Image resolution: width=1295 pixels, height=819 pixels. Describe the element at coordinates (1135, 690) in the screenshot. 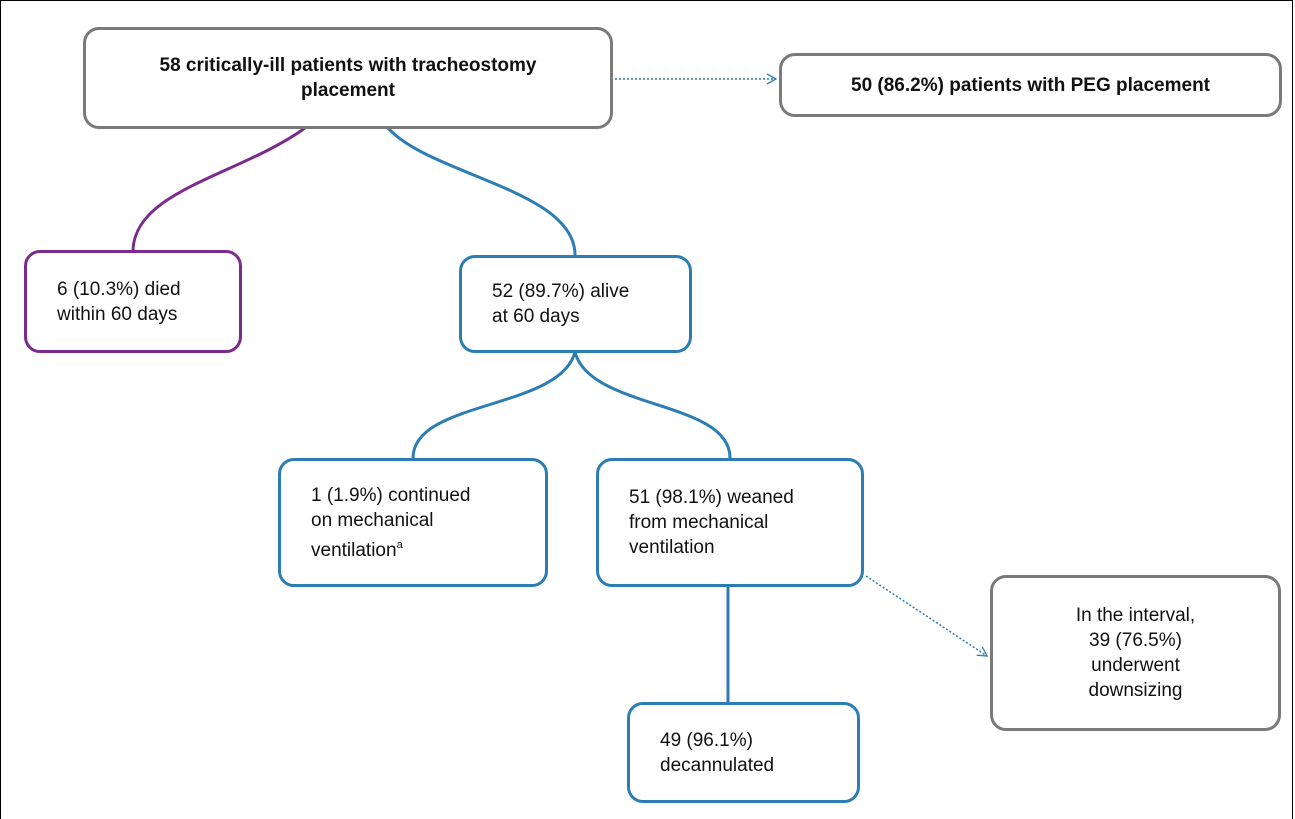

I see `node-text: downsizing` at that location.